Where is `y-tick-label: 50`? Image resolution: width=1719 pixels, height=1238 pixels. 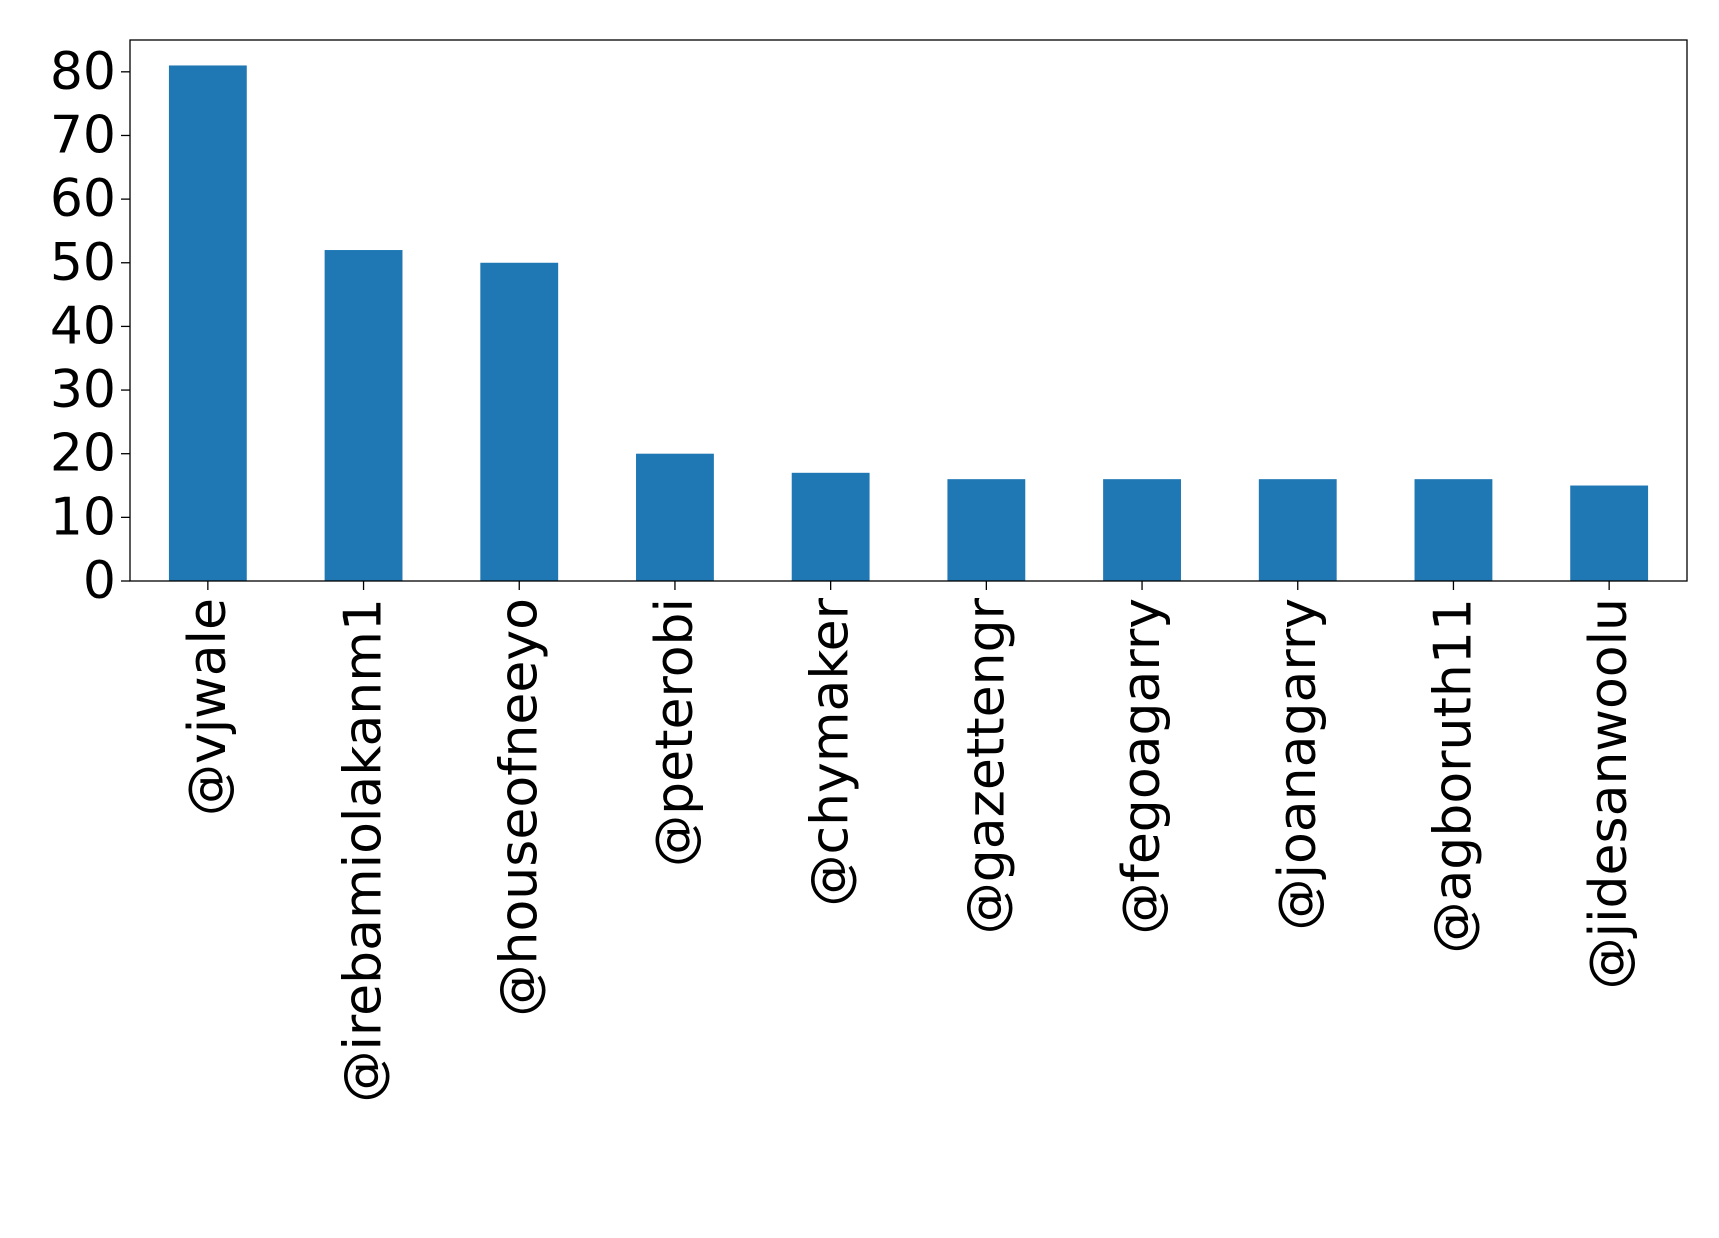 y-tick-label: 50 is located at coordinates (83, 263).